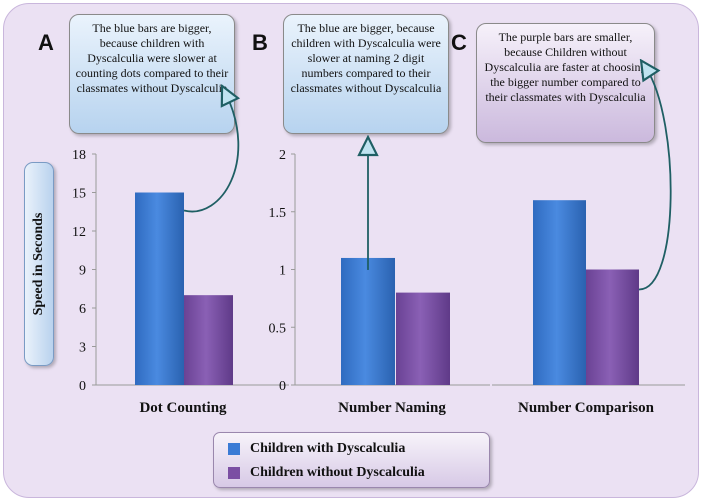 The image size is (704, 503). Describe the element at coordinates (82, 348) in the screenshot. I see `y-tick-label: 3` at that location.